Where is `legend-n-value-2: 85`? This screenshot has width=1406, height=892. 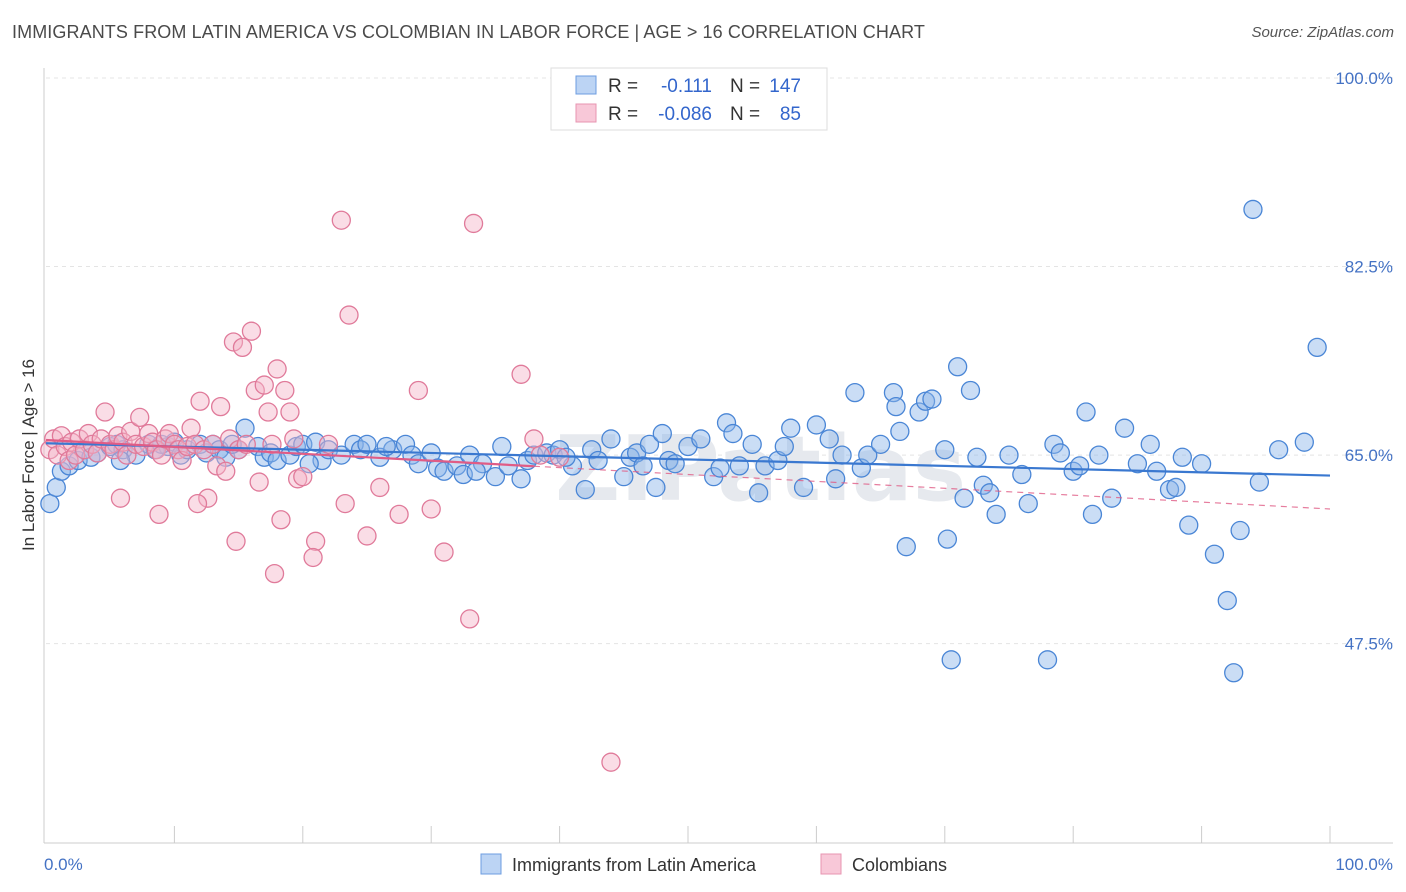 legend-n-value-2: 85 is located at coordinates (790, 114).